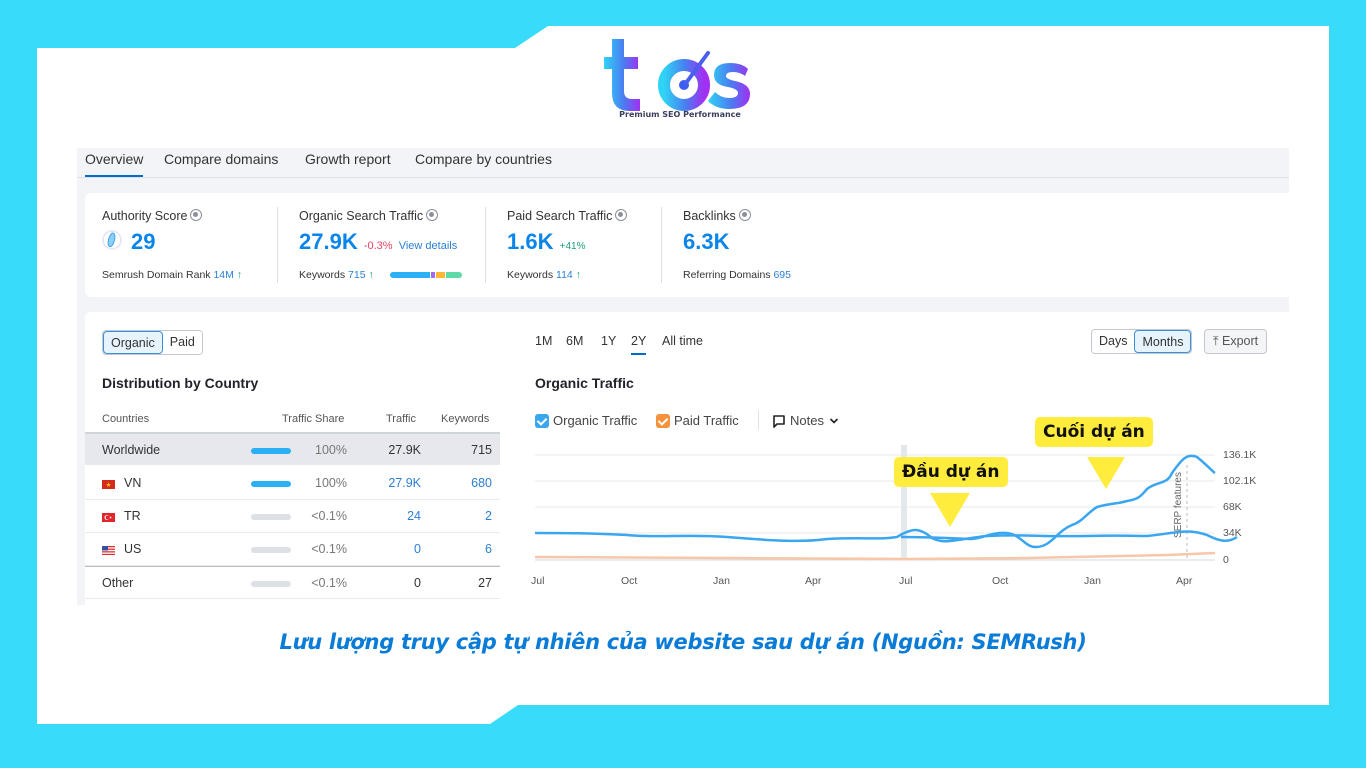  Describe the element at coordinates (313, 419) in the screenshot. I see `col-traffic-share: Traffic Share` at that location.